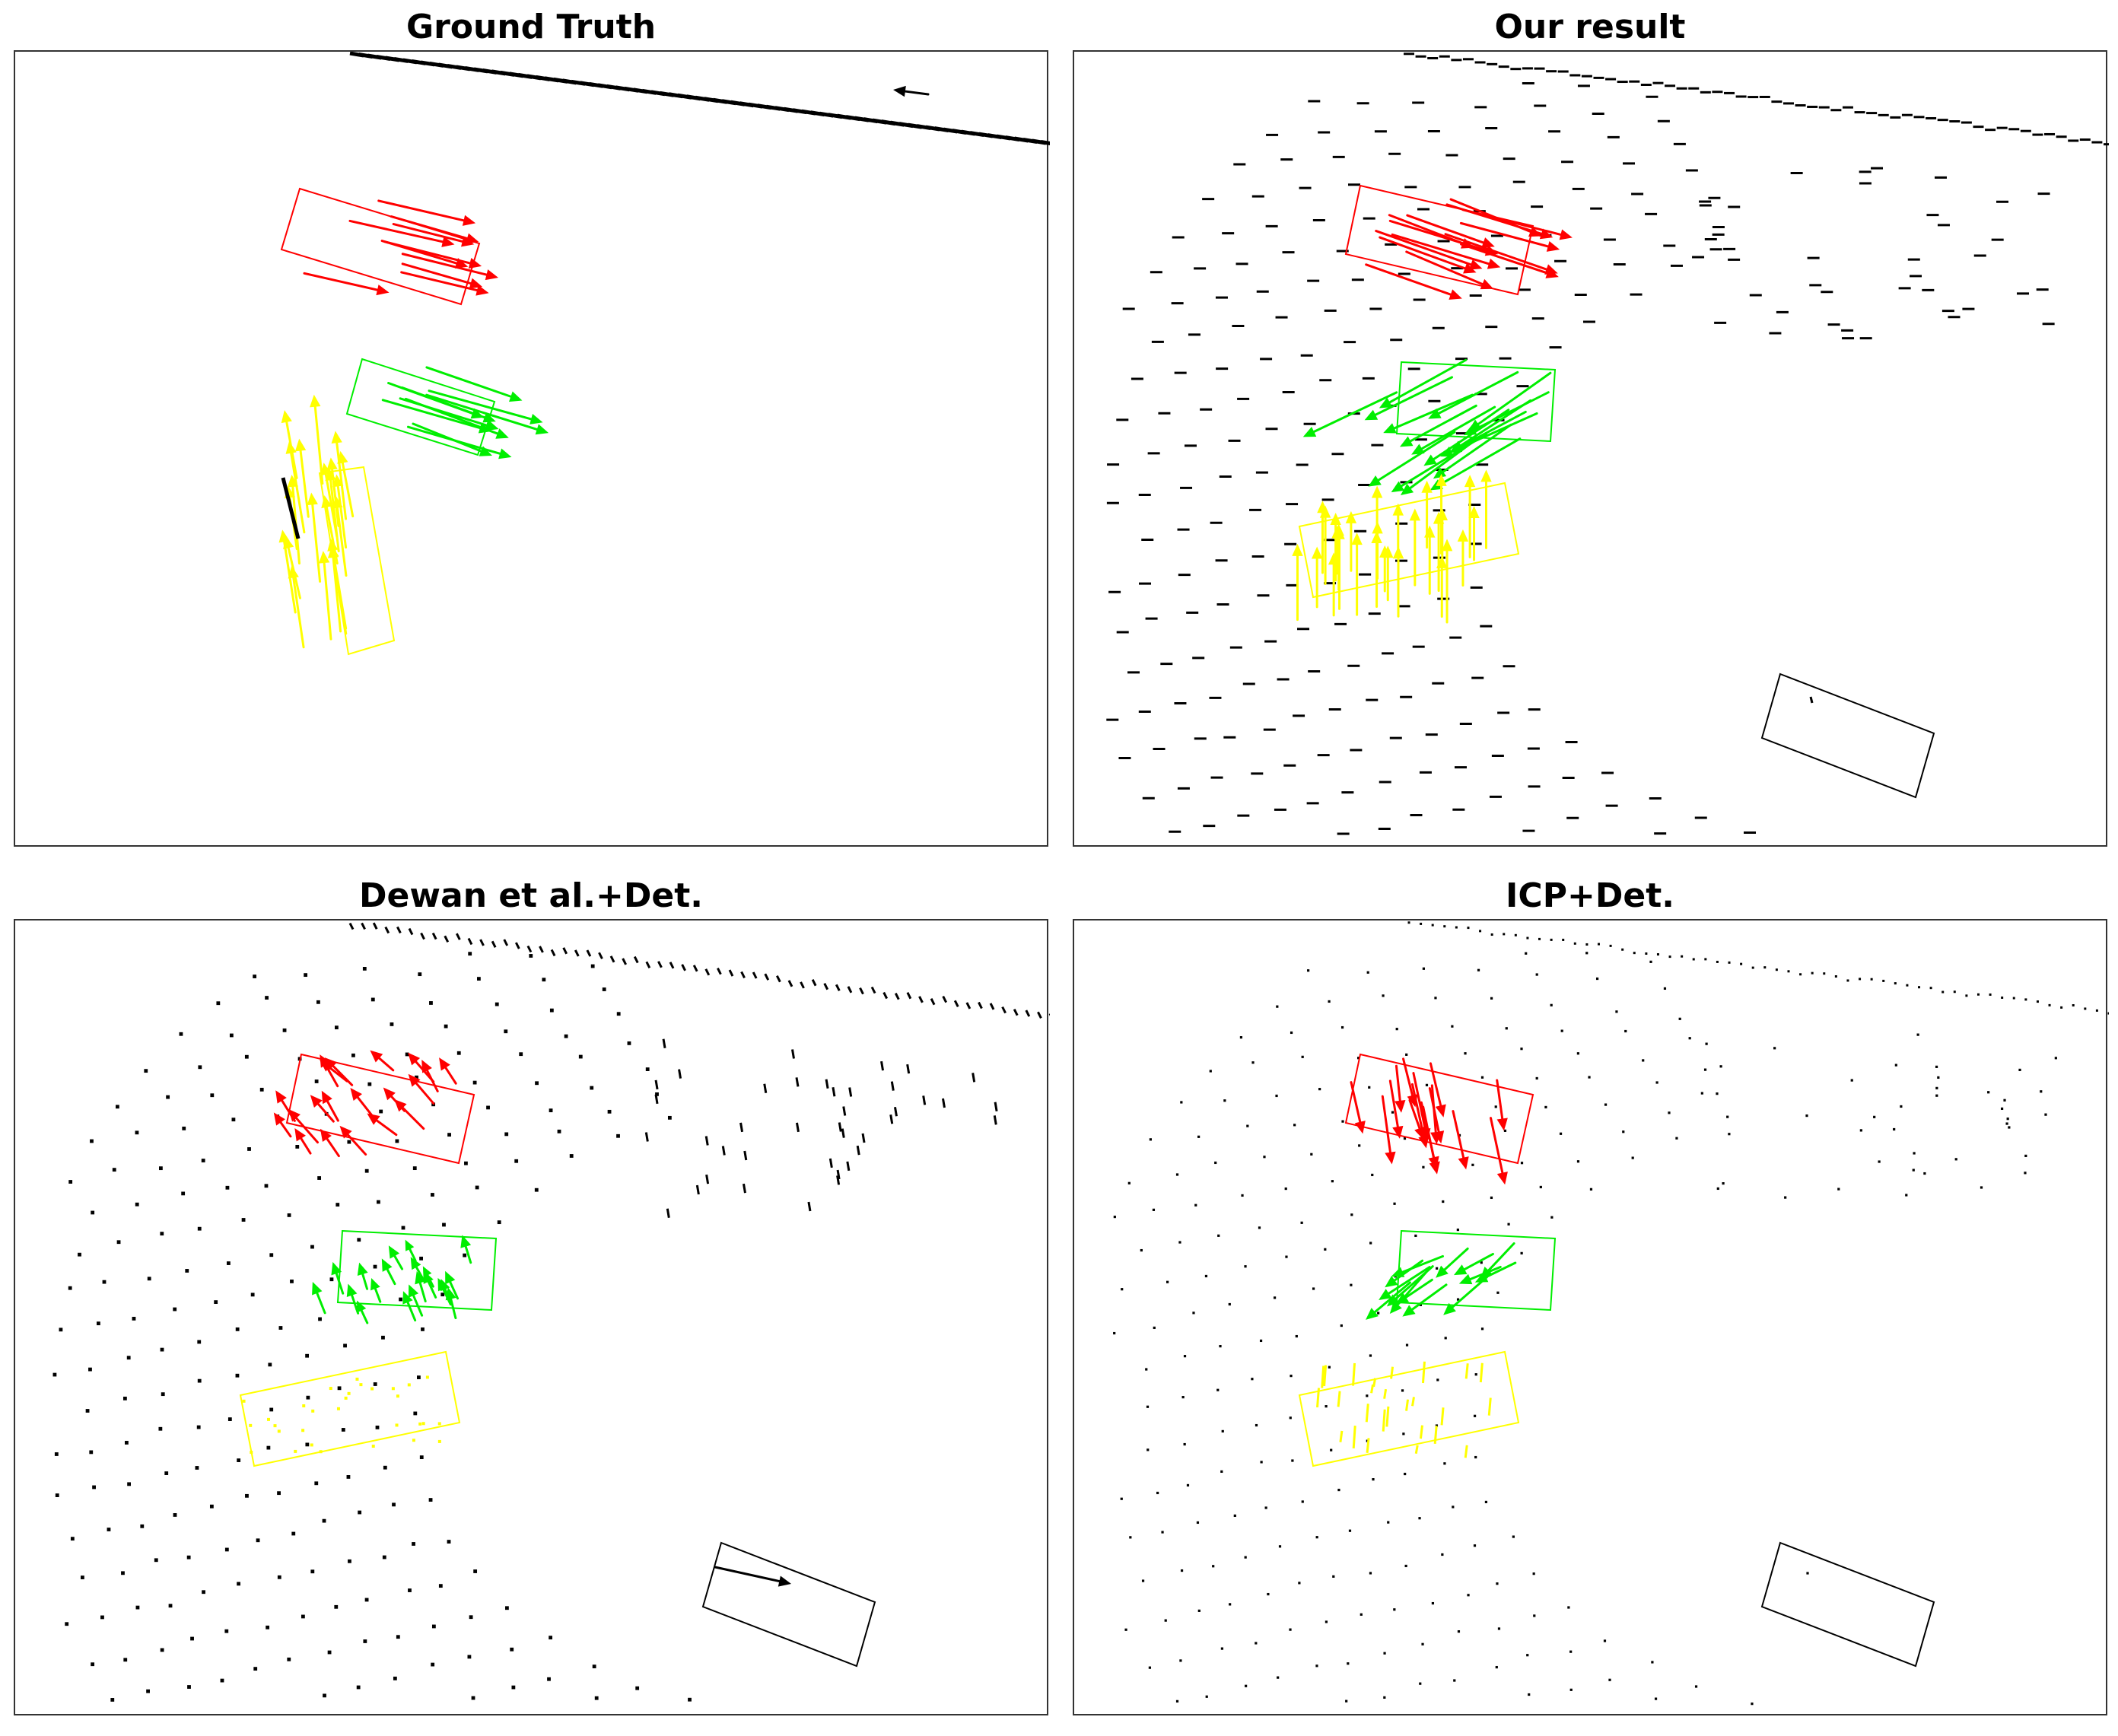  Describe the element at coordinates (1590, 895) in the screenshot. I see `panel-title-icp: ICP+Det.` at that location.